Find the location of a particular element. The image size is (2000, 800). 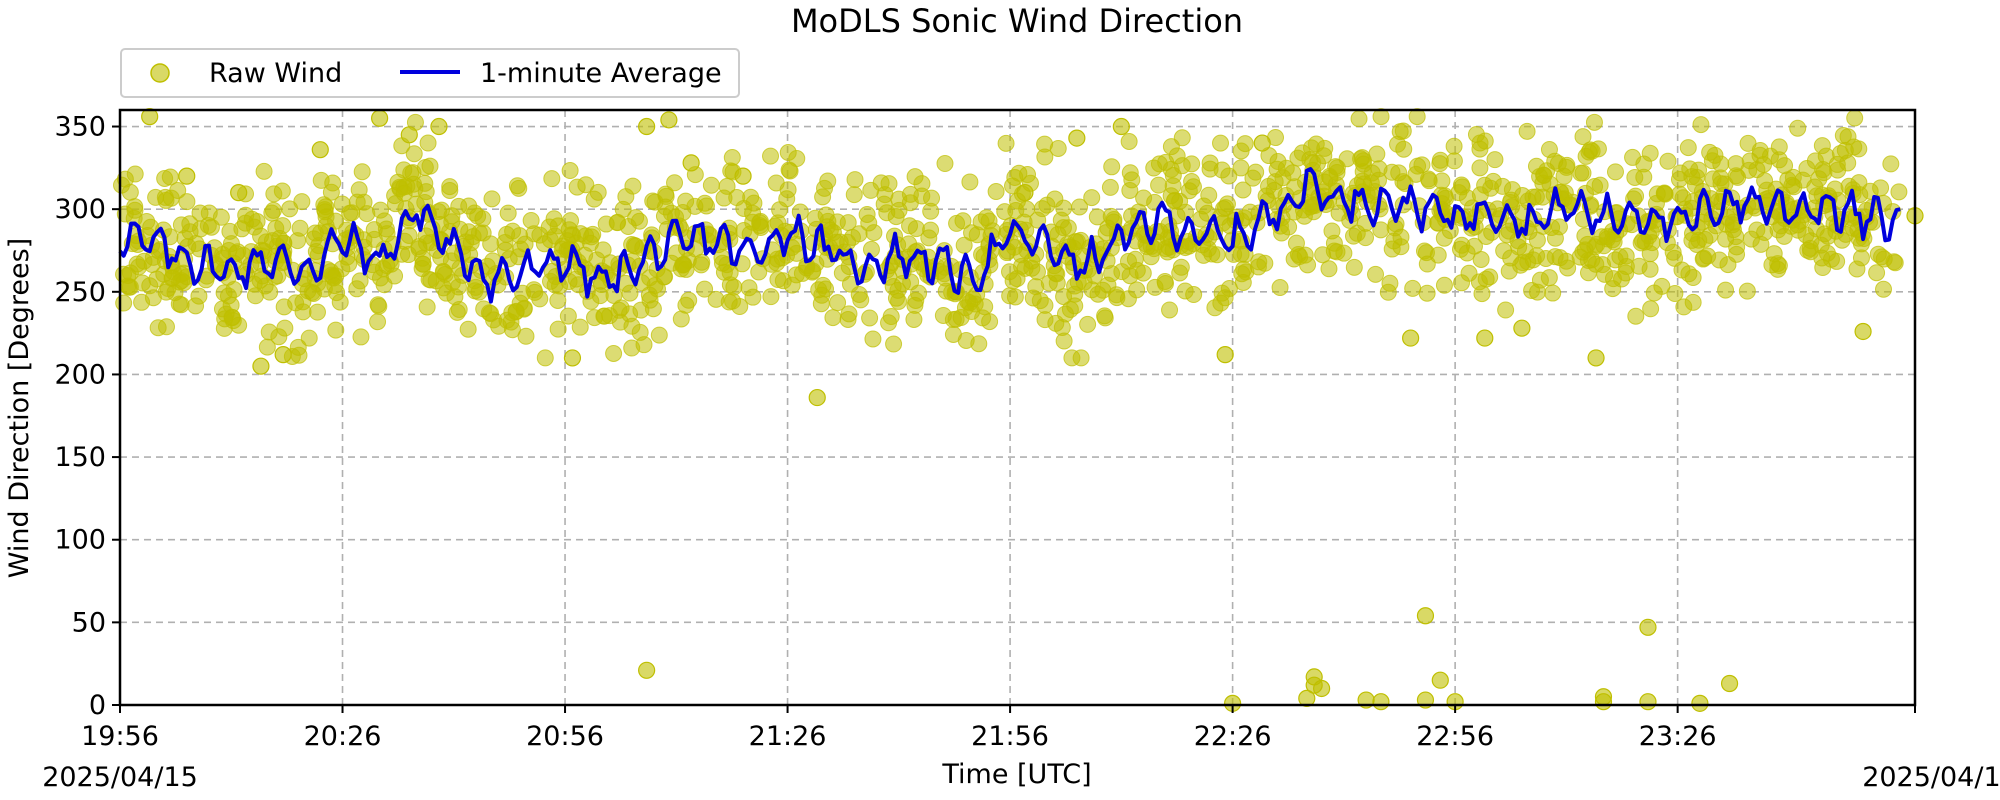

x-tick-label: 21:26 is located at coordinates (788, 736).